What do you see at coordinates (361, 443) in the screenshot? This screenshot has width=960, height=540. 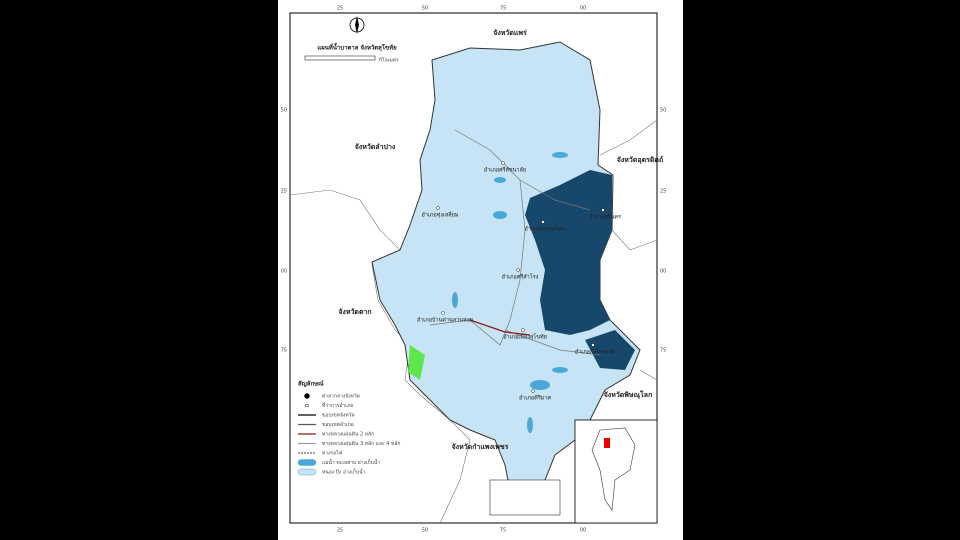 I see `legend-label: ทางหลวงแผ่นดิน 3 หลัก และ 4 หลัก` at bounding box center [361, 443].